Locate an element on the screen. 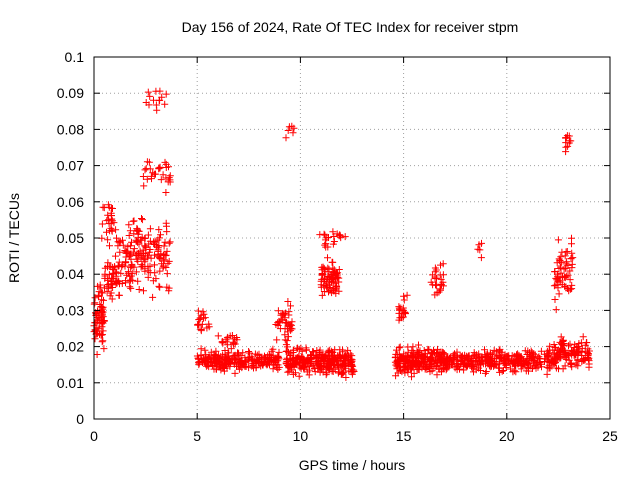 Image resolution: width=640 pixels, height=480 pixels. y-tick-label: 0 is located at coordinates (80, 419).